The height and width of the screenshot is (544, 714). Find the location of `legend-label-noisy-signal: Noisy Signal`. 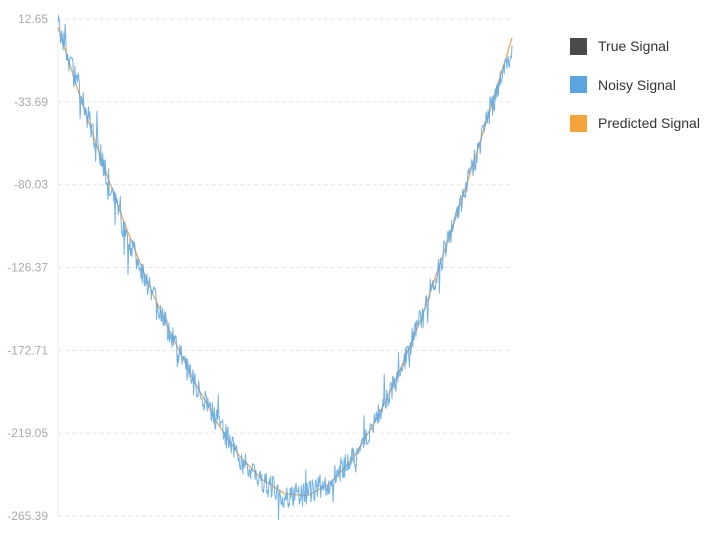

legend-label-noisy-signal: Noisy Signal is located at coordinates (637, 84).